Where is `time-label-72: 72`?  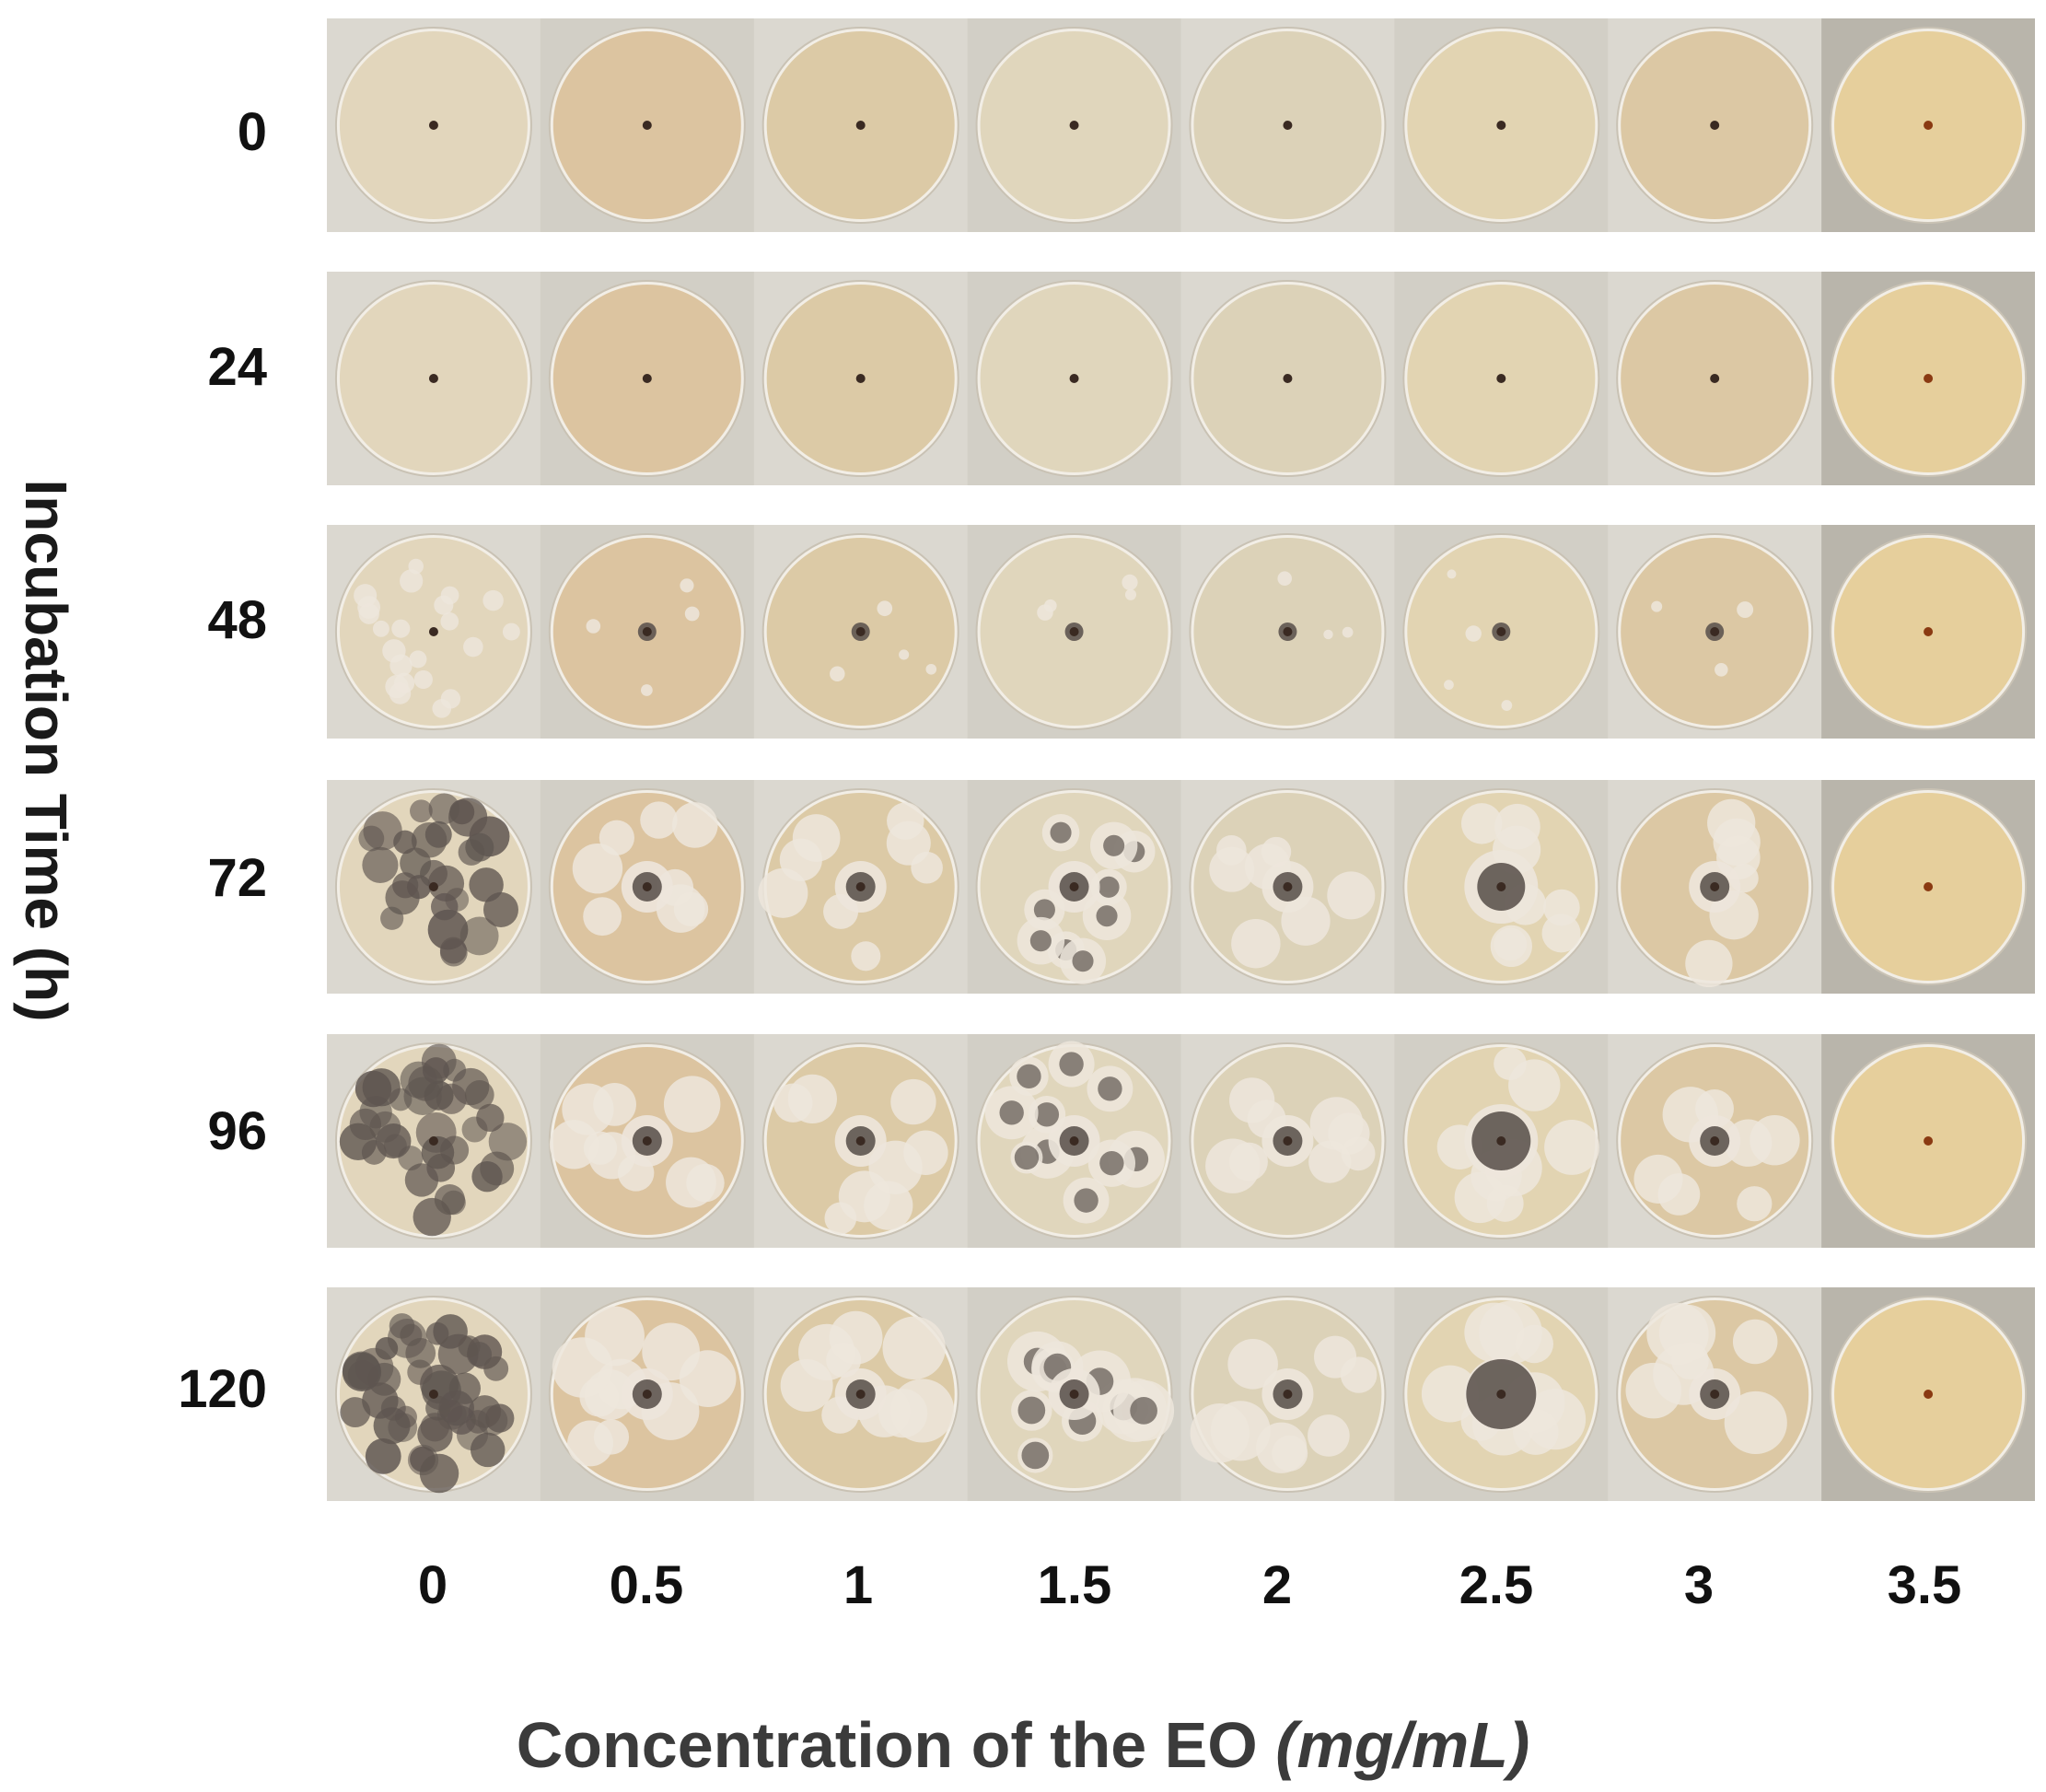
time-label-72: 72 is located at coordinates (237, 878).